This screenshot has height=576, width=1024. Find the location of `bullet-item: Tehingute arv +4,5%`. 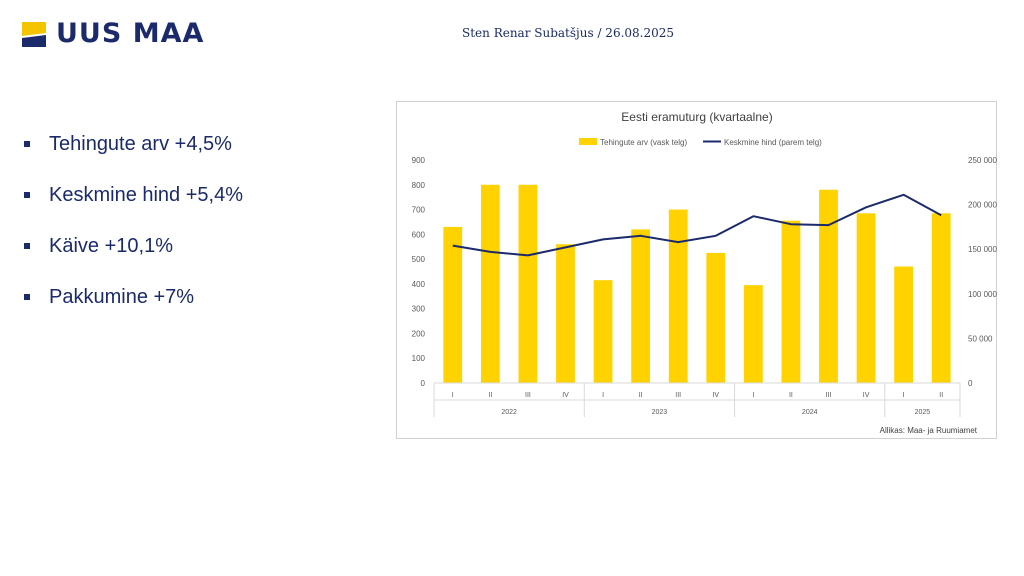

bullet-item: Tehingute arv +4,5% is located at coordinates (133, 144).